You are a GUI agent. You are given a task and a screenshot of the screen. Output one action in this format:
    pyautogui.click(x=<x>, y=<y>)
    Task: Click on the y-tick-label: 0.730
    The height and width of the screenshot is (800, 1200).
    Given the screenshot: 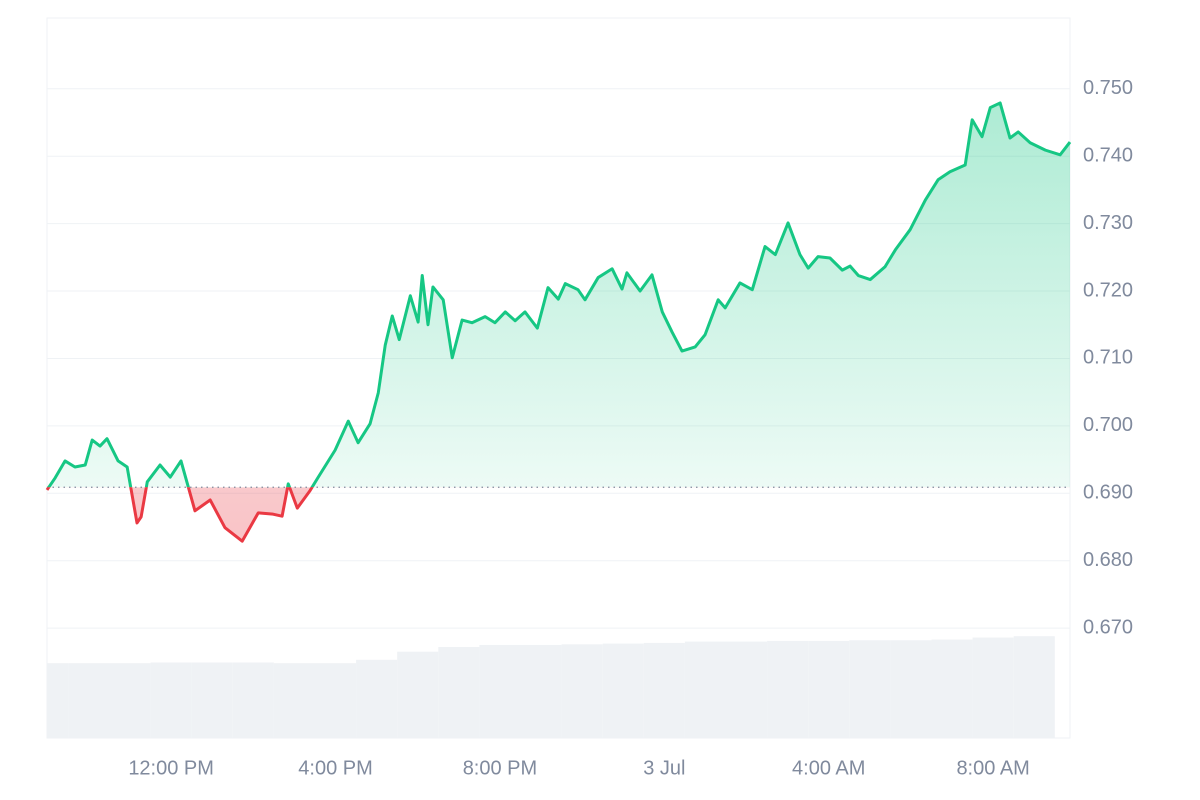 What is the action you would take?
    pyautogui.click(x=1108, y=223)
    